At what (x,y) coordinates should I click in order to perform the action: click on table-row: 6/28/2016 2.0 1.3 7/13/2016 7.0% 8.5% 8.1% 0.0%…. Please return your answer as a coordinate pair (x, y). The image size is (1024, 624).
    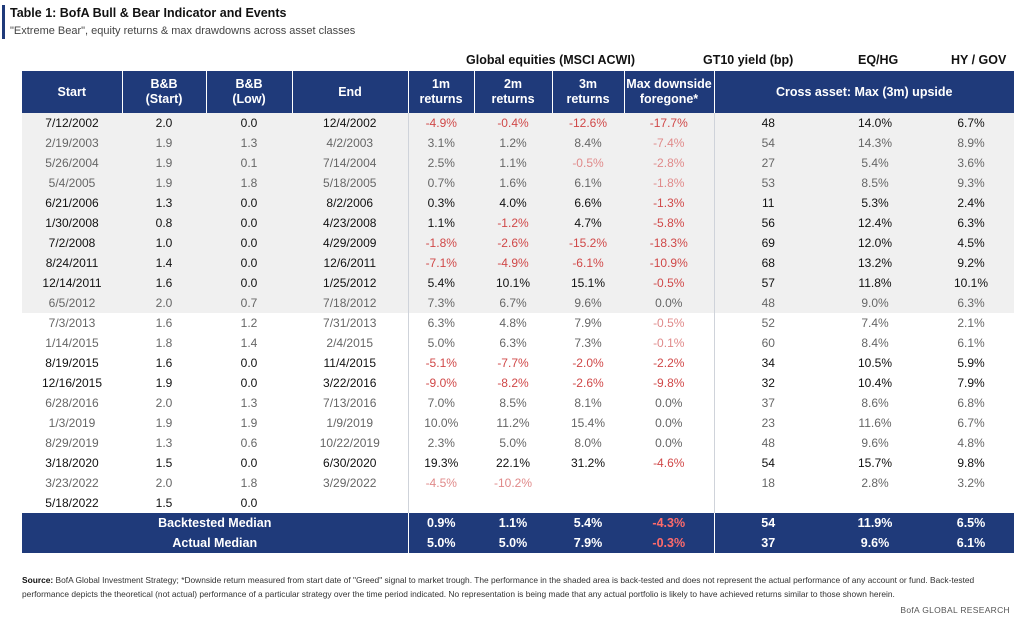
    Looking at the image, I should click on (518, 403).